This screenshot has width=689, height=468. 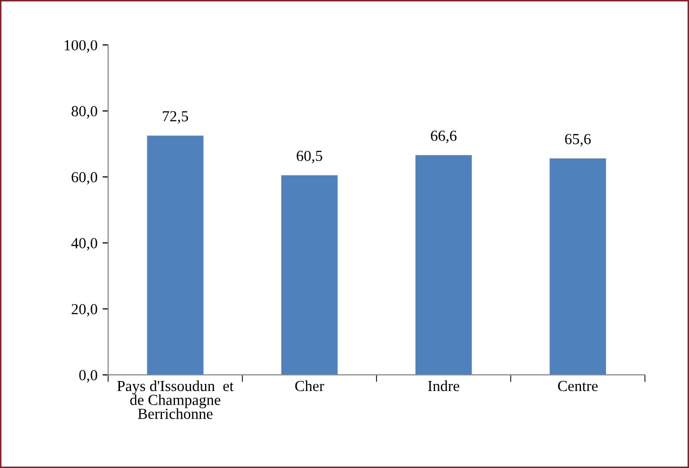 What do you see at coordinates (443, 137) in the screenshot?
I see `data-label: 66,6` at bounding box center [443, 137].